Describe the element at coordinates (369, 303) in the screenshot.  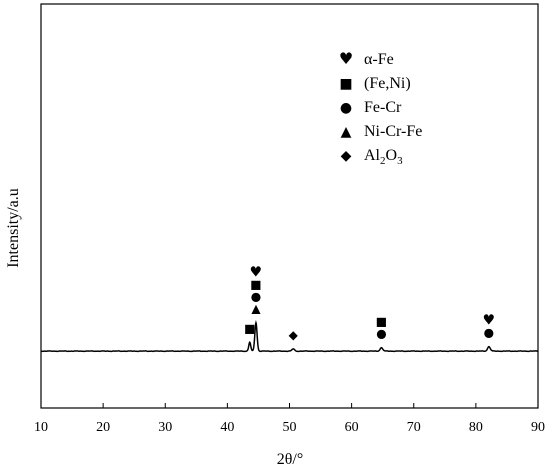
I see `peak-markers-layer: ■▲●■♥◆ ●■●♥` at that location.